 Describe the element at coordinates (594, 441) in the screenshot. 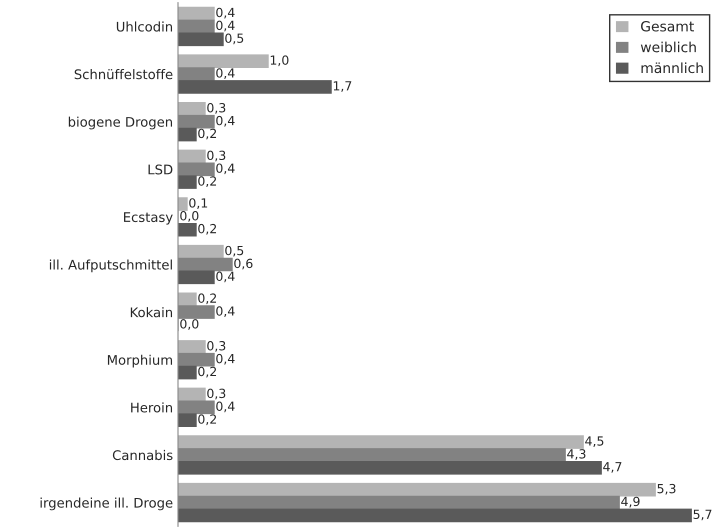

I see `data-label: 4,5` at that location.